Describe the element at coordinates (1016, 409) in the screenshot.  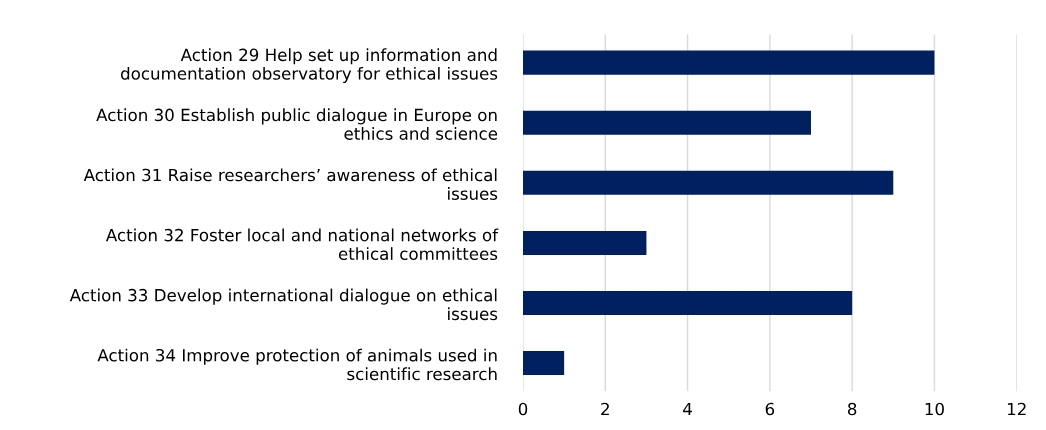
I see `x-tick-label: 12` at that location.